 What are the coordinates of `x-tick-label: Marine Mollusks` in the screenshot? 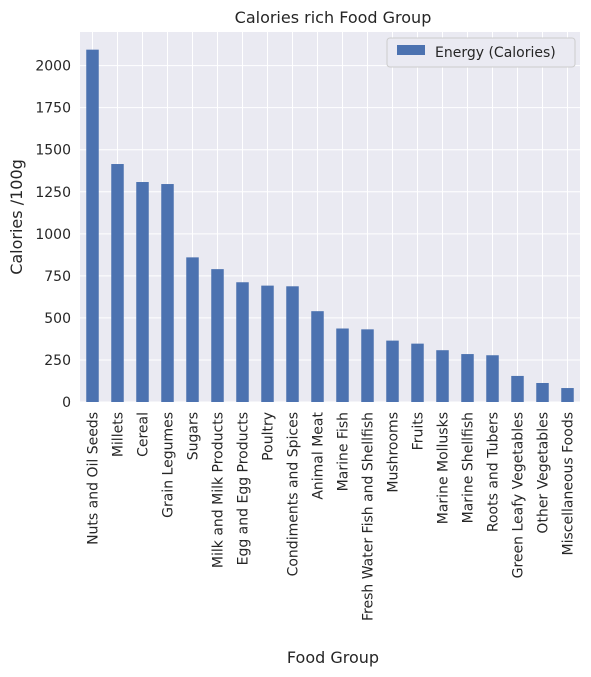 It's located at (444, 468).